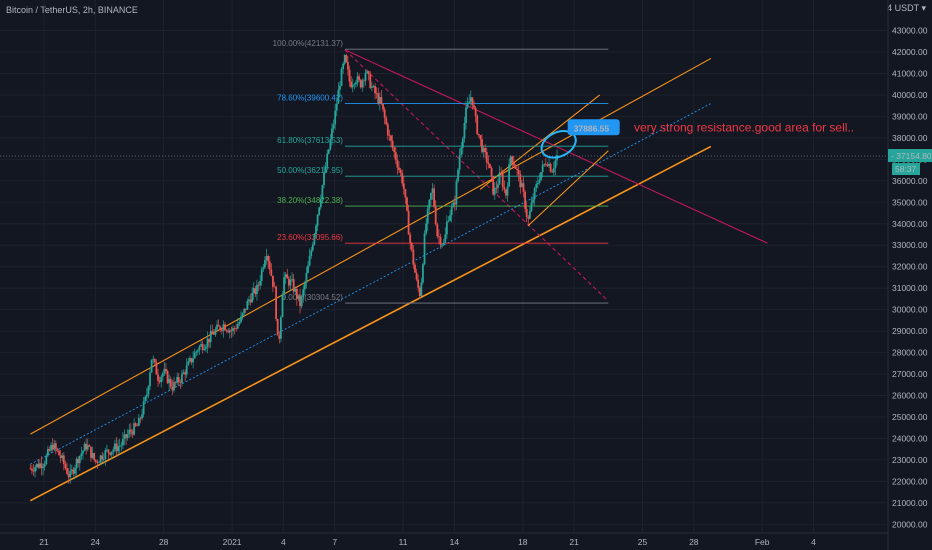 The image size is (932, 550). Describe the element at coordinates (427, 542) in the screenshot. I see `time-axis: 21 24 28 2021 4 7 11 14 18 21 25 28 Feb 4` at that location.